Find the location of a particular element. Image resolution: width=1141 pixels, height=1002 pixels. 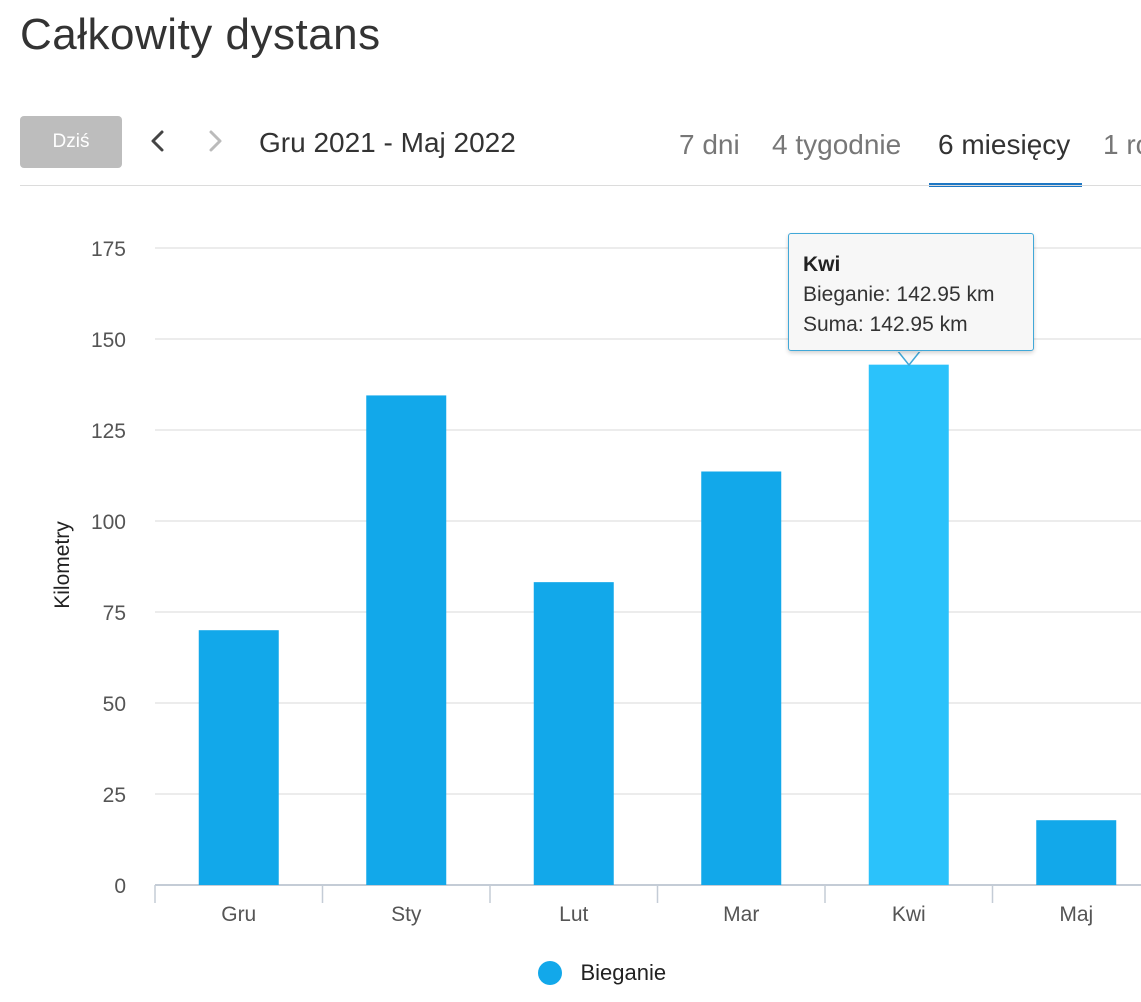

bar-tooltip: Kwi Bieganie: 142.95 km Suma: 142.95 km is located at coordinates (911, 292).